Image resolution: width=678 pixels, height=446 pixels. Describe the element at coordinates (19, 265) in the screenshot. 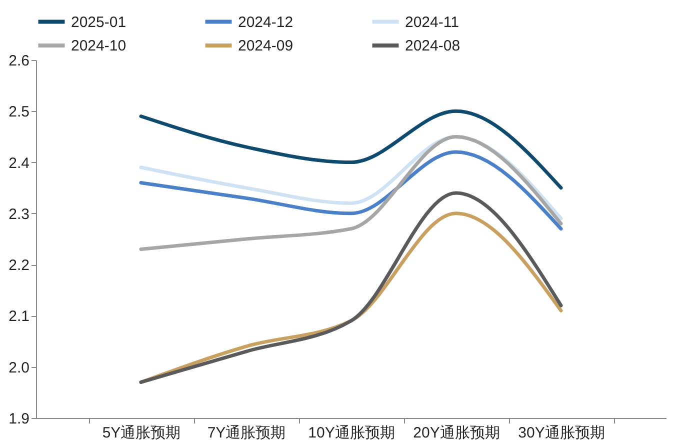

I see `y-tick-label: 2.2` at that location.